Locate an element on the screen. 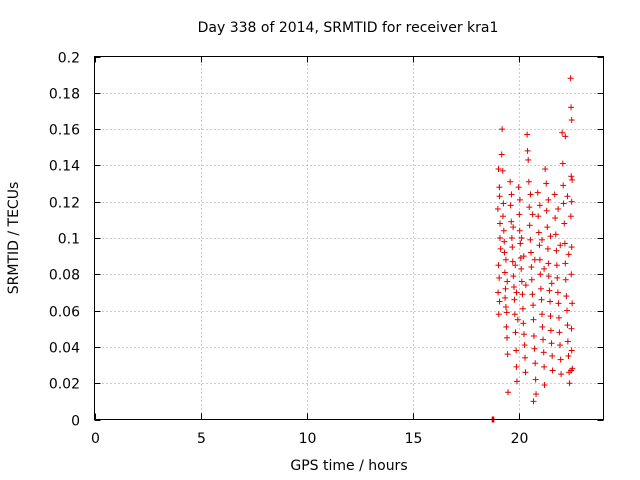 This screenshot has width=640, height=480. y-tick-label: 0.14 is located at coordinates (64, 167).